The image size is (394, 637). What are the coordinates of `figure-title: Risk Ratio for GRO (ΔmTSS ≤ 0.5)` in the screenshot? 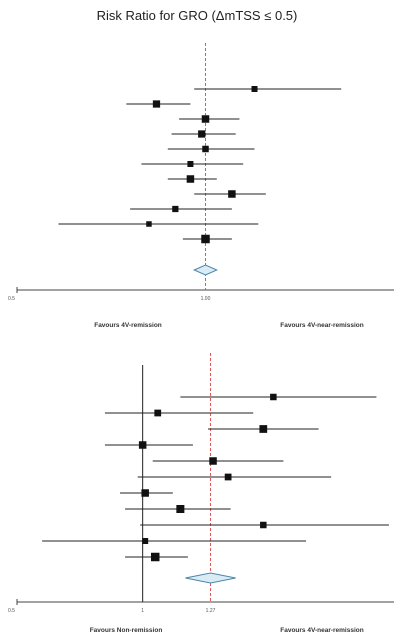 It's located at (197, 15).